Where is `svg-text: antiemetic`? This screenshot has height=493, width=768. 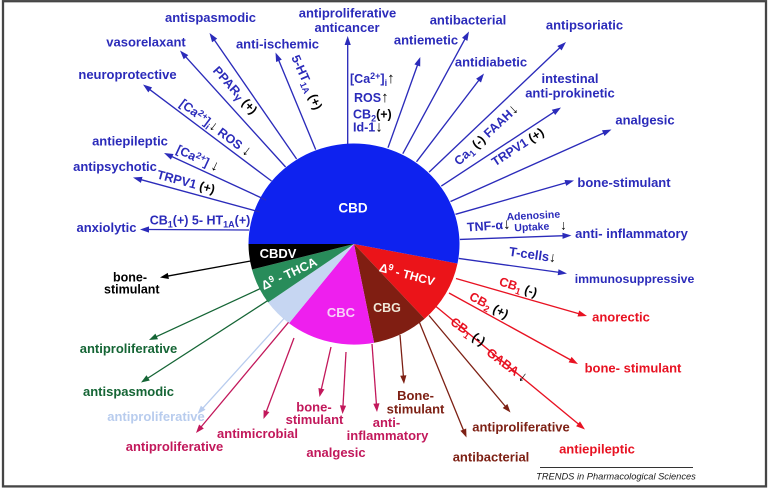 svg-text: antiemetic is located at coordinates (426, 40).